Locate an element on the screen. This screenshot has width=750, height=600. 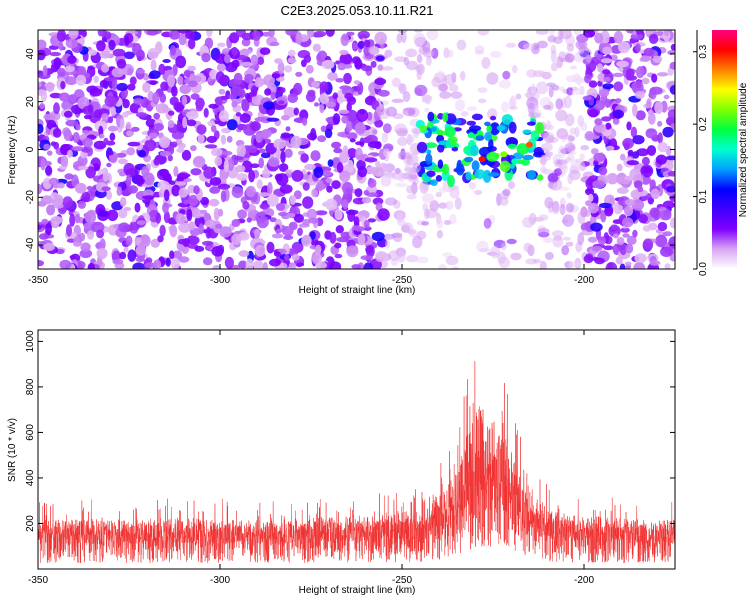
snr-y-axis-label: SNR (10 * v/v) is located at coordinates (12, 450).